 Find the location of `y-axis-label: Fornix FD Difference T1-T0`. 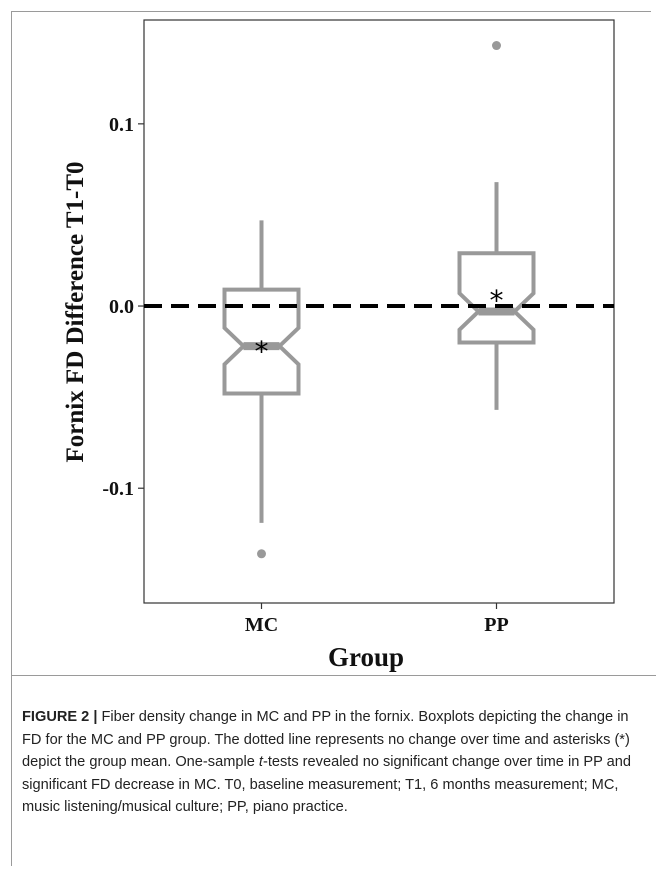

y-axis-label: Fornix FD Difference T1-T0 is located at coordinates (75, 311).